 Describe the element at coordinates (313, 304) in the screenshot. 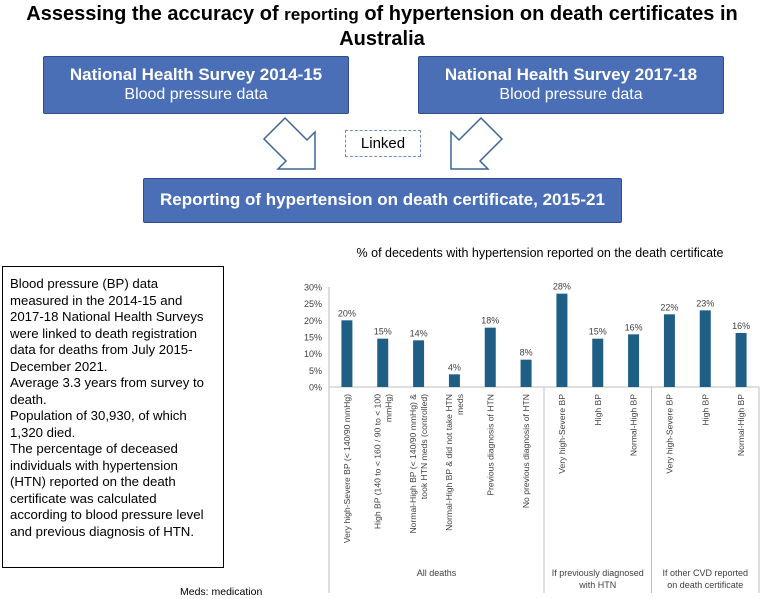

I see `y-tick-label: 25%` at that location.